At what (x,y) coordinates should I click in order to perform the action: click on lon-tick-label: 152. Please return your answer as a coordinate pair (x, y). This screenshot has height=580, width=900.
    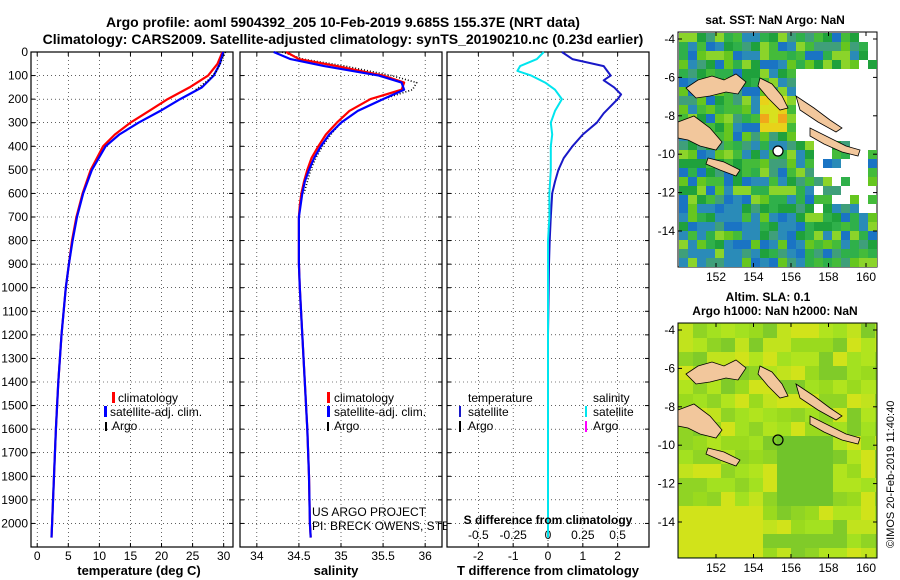
    Looking at the image, I should click on (716, 568).